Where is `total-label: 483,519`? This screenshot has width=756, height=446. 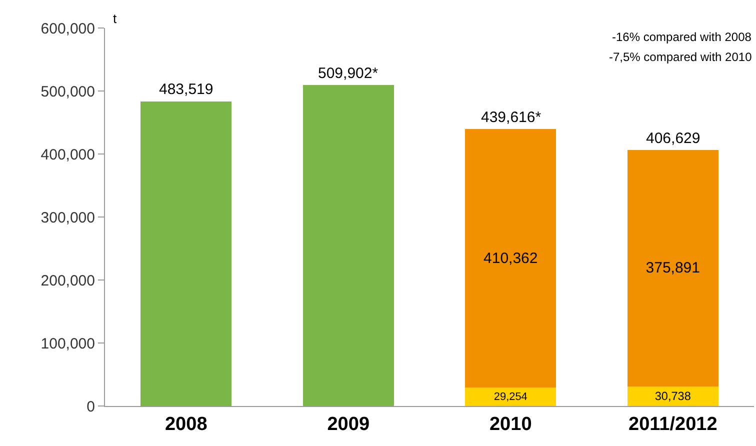
total-label: 483,519 is located at coordinates (186, 89).